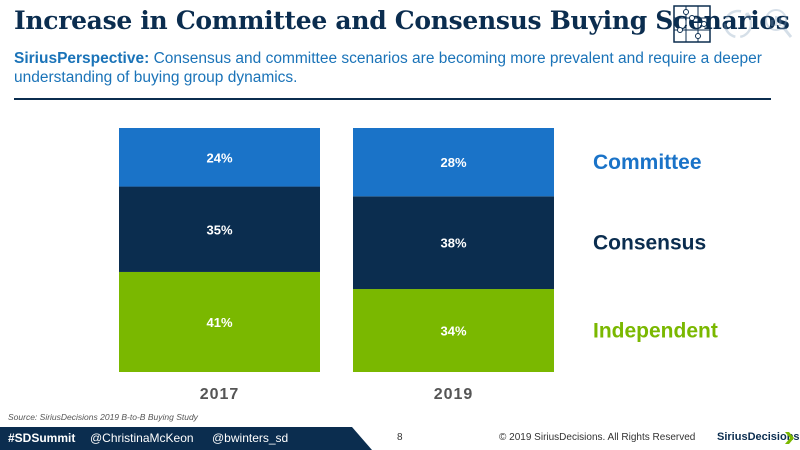 Image resolution: width=800 pixels, height=450 pixels. I want to click on twitter-handle: @bwinters_sd, so click(250, 438).